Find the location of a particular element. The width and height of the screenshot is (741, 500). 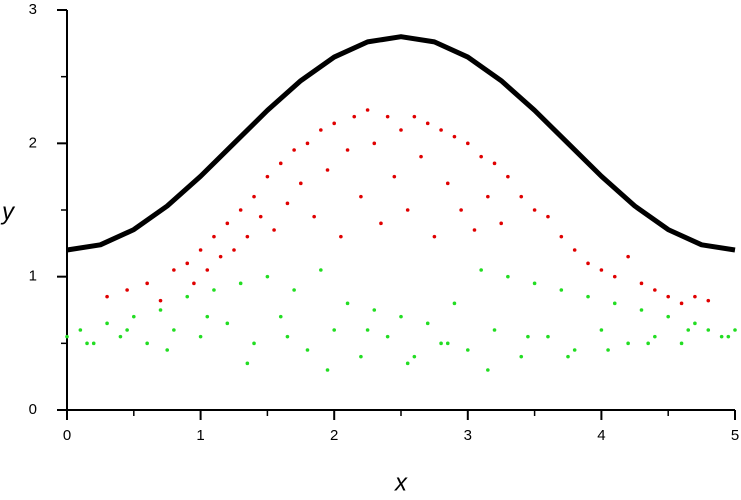

y-tick-label: 0 is located at coordinates (33, 409).